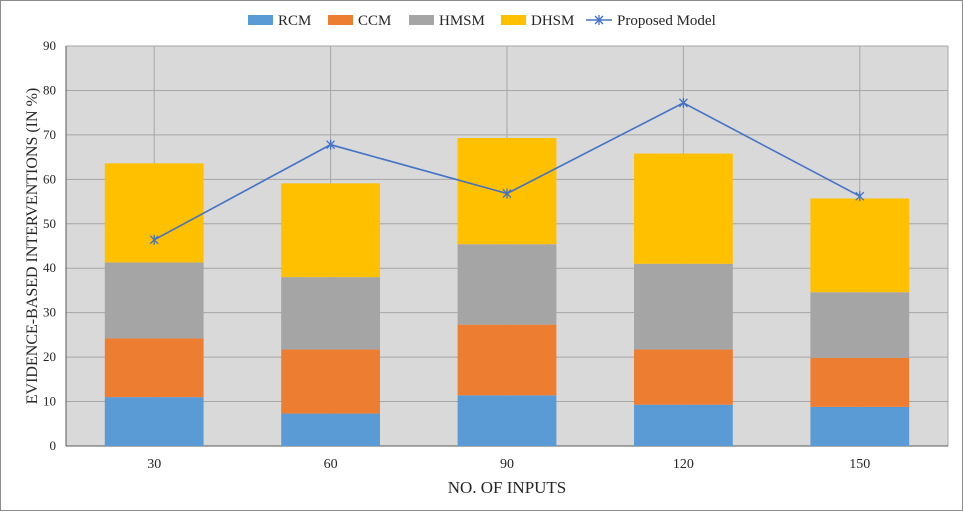 Image resolution: width=963 pixels, height=515 pixels. What do you see at coordinates (49, 134) in the screenshot?
I see `y-tick-label: 70` at bounding box center [49, 134].